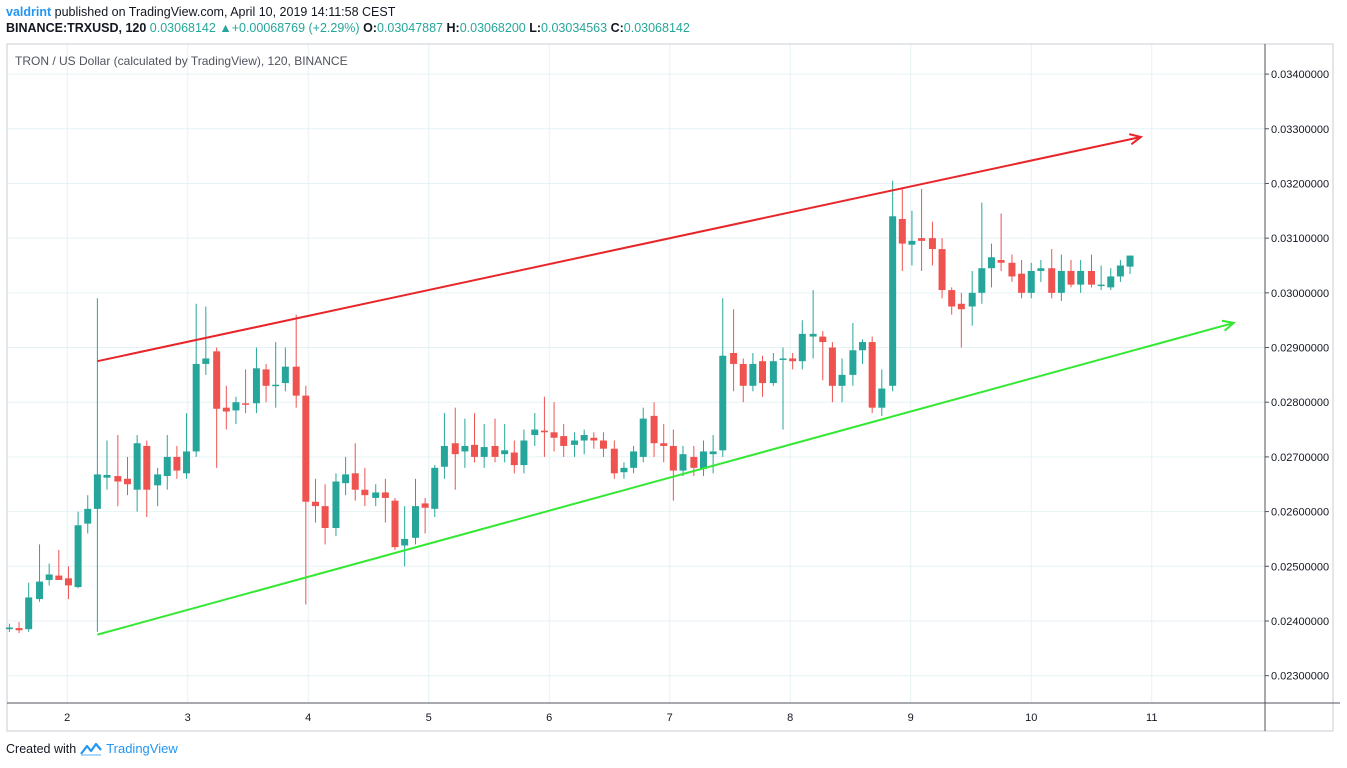 This screenshot has width=1347, height=768. What do you see at coordinates (41, 748) in the screenshot?
I see `created-with-text: Created with` at bounding box center [41, 748].